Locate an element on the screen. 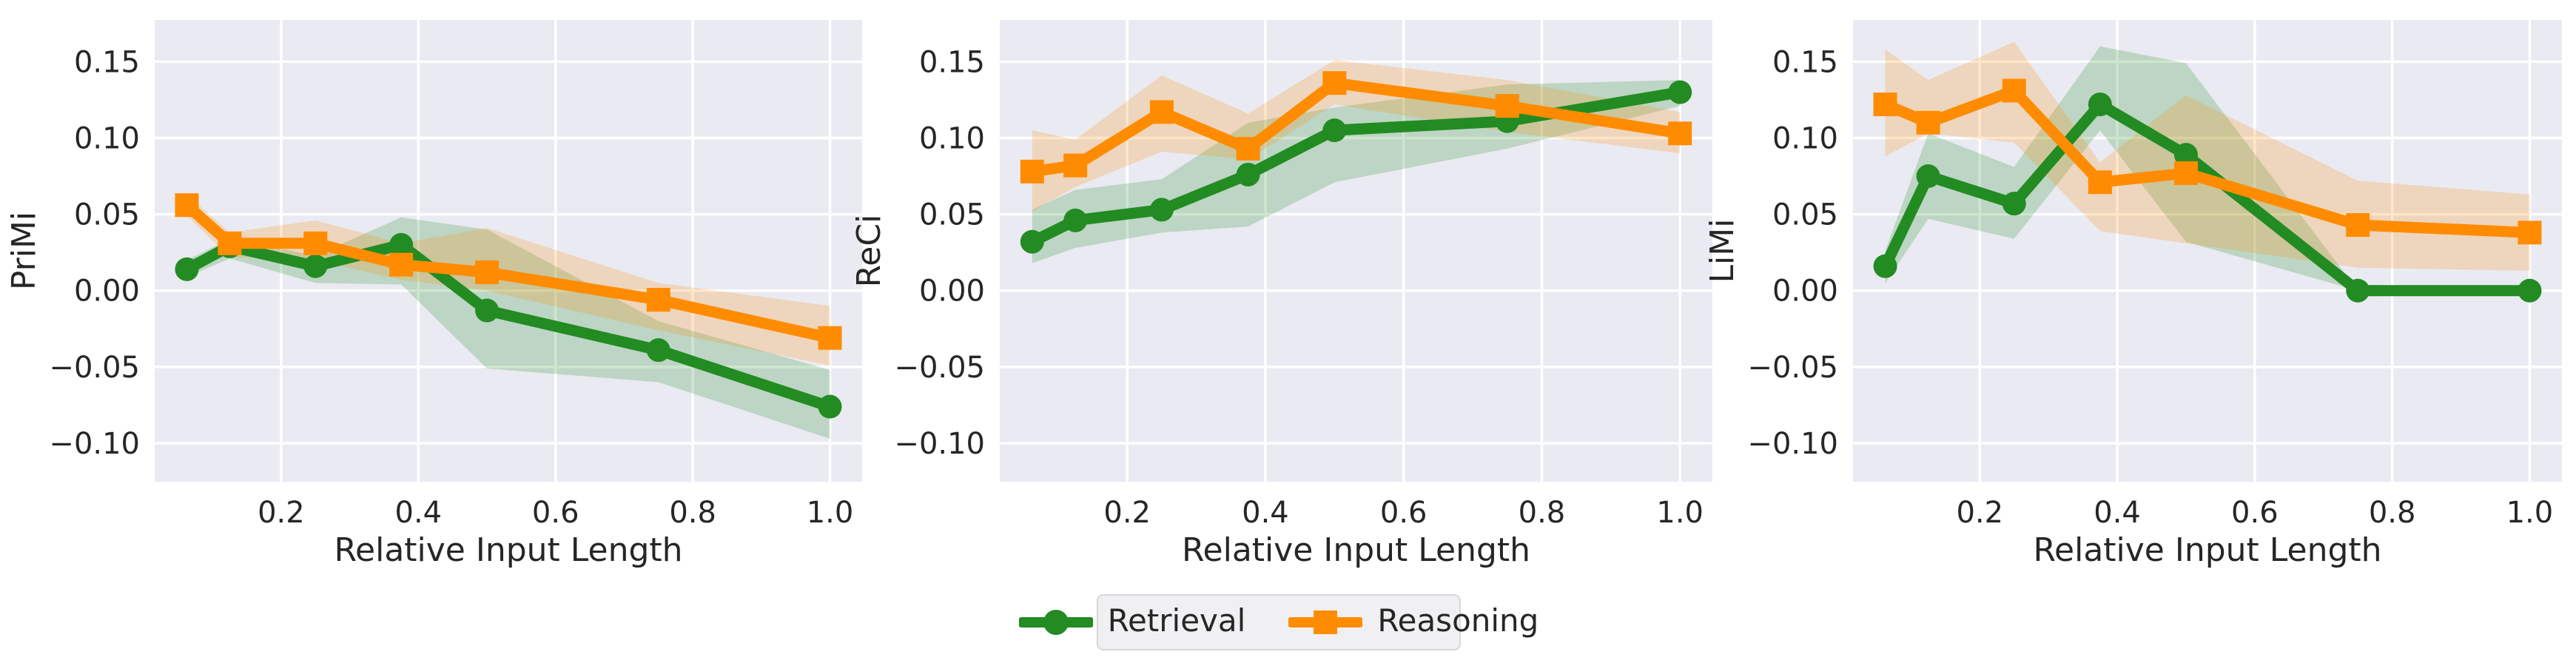 The width and height of the screenshot is (2576, 666). legend-item-retrieval: Retrieval is located at coordinates (1132, 620).